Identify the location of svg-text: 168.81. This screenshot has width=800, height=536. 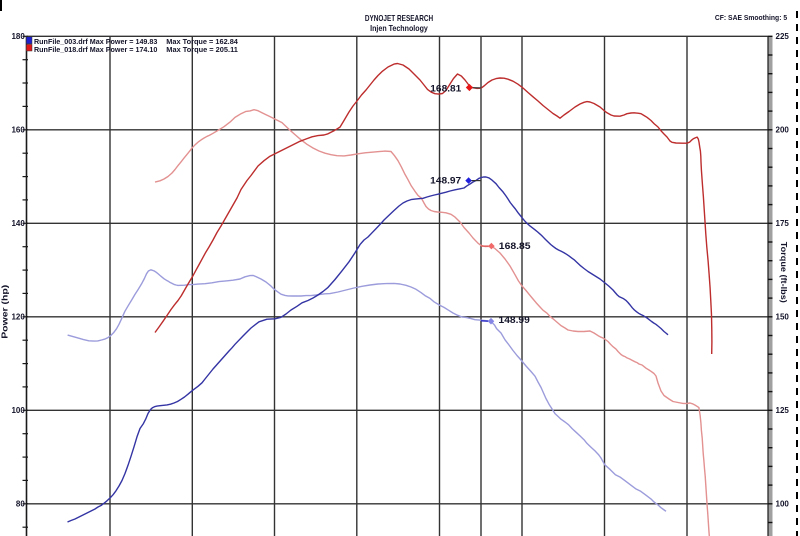
(446, 89).